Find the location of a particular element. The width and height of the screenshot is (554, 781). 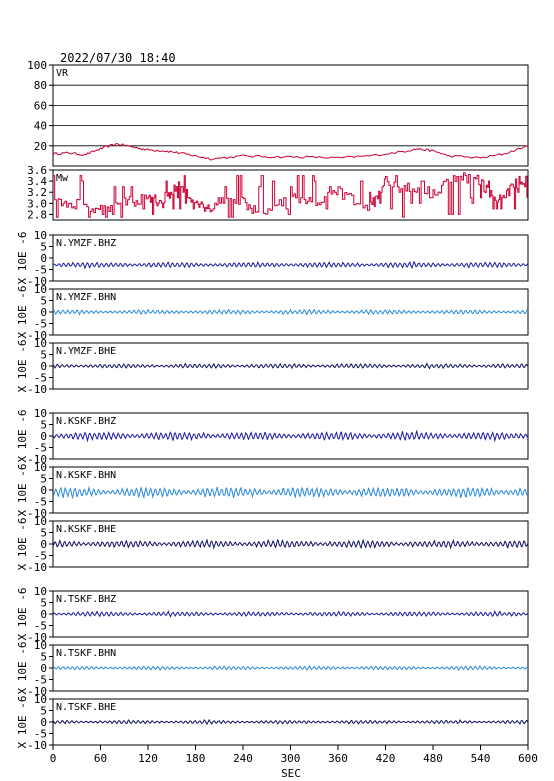

y-tick-label: 100 is located at coordinates (37, 65).